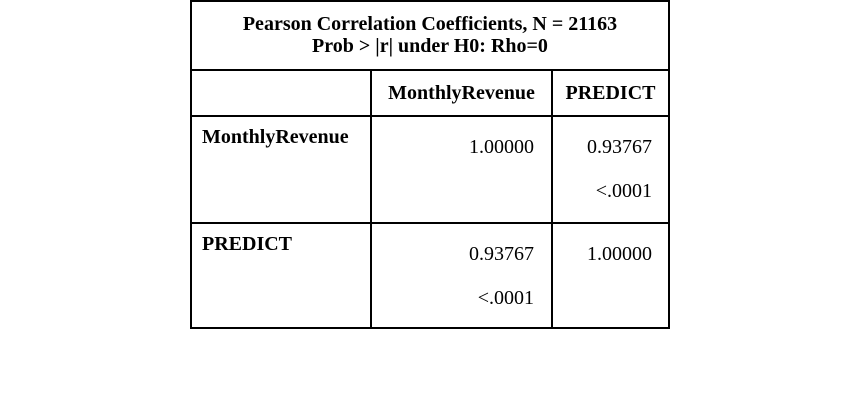  What do you see at coordinates (275, 137) in the screenshot?
I see `row-header-monthlyrevenue: MonthlyRevenue` at bounding box center [275, 137].